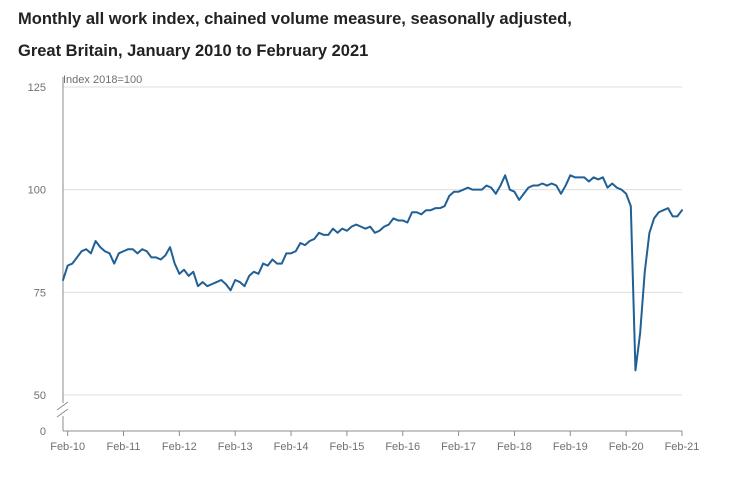  I want to click on x-tick-Feb-16: Feb-16, so click(402, 447).